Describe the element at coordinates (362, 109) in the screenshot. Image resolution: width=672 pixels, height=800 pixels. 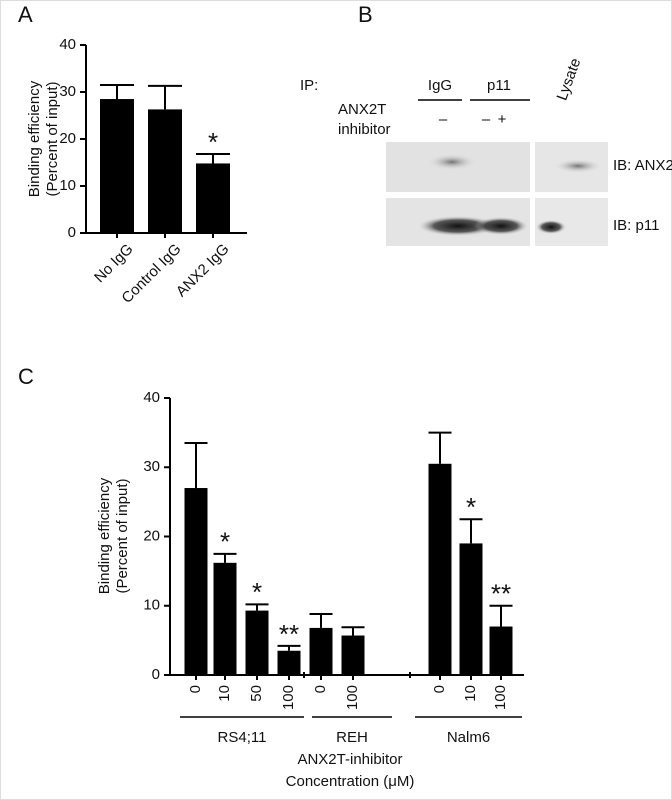
I see `inhibitor-label: ANX2T` at that location.